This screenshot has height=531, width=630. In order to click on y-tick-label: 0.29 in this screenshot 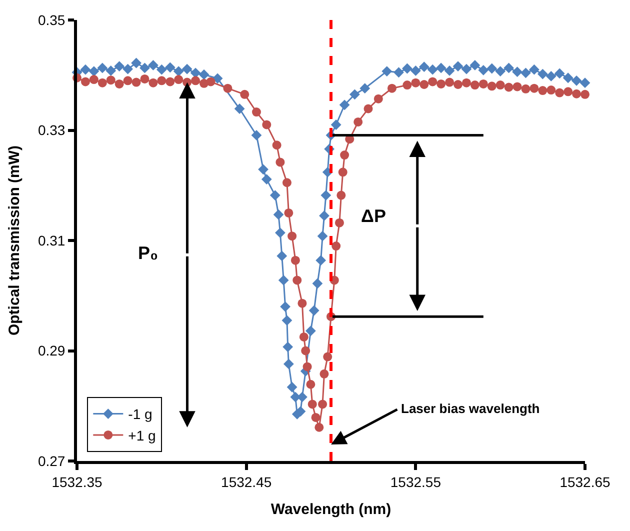, I will do `click(52, 350)`.